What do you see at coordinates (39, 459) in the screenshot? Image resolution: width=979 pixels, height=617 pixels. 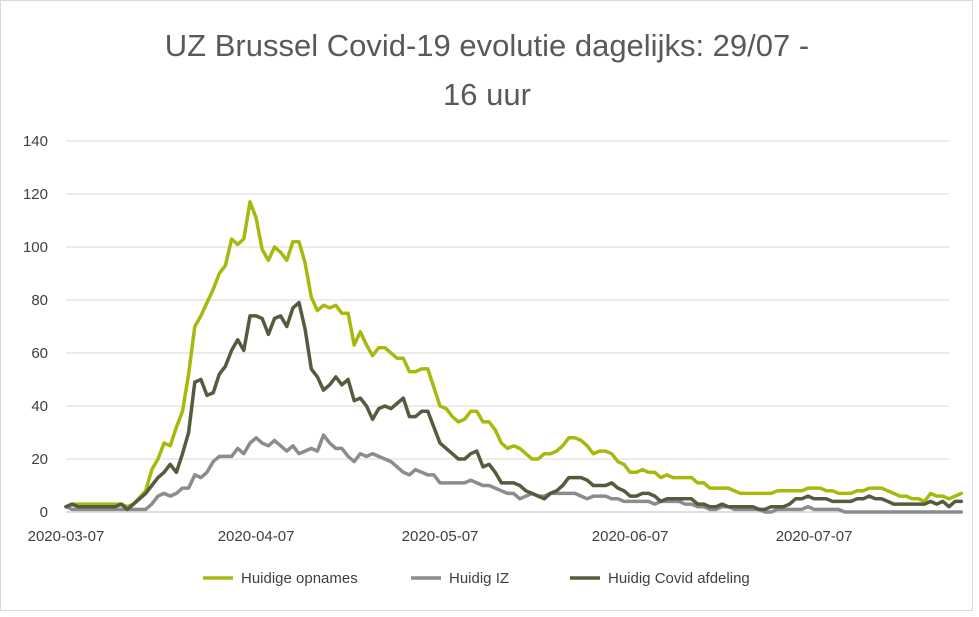 I see `y-tick-label: 20` at bounding box center [39, 459].